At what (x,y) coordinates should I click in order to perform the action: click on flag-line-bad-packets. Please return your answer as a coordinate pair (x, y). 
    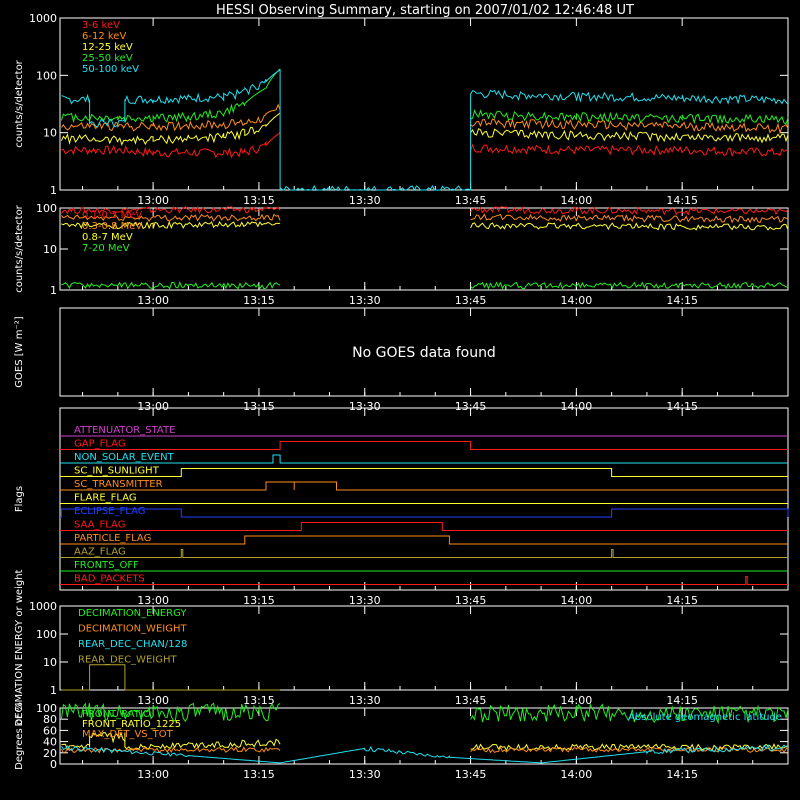
    Looking at the image, I should click on (424, 580).